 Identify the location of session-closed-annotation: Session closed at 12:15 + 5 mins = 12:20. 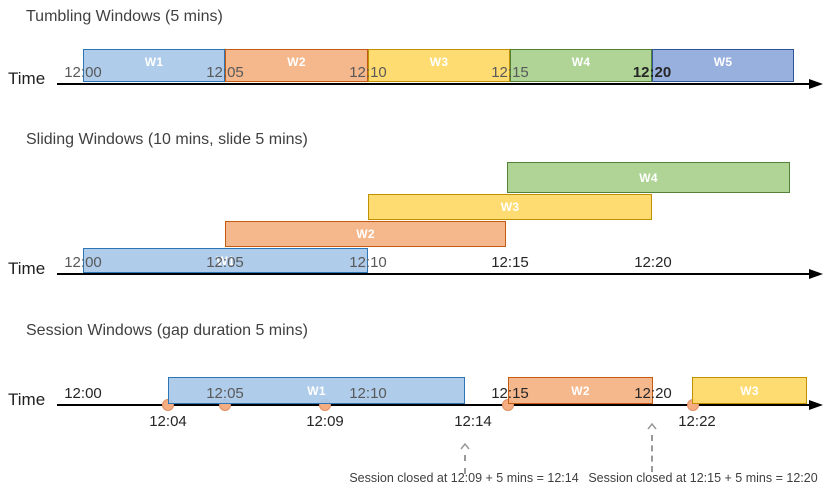
(703, 478).